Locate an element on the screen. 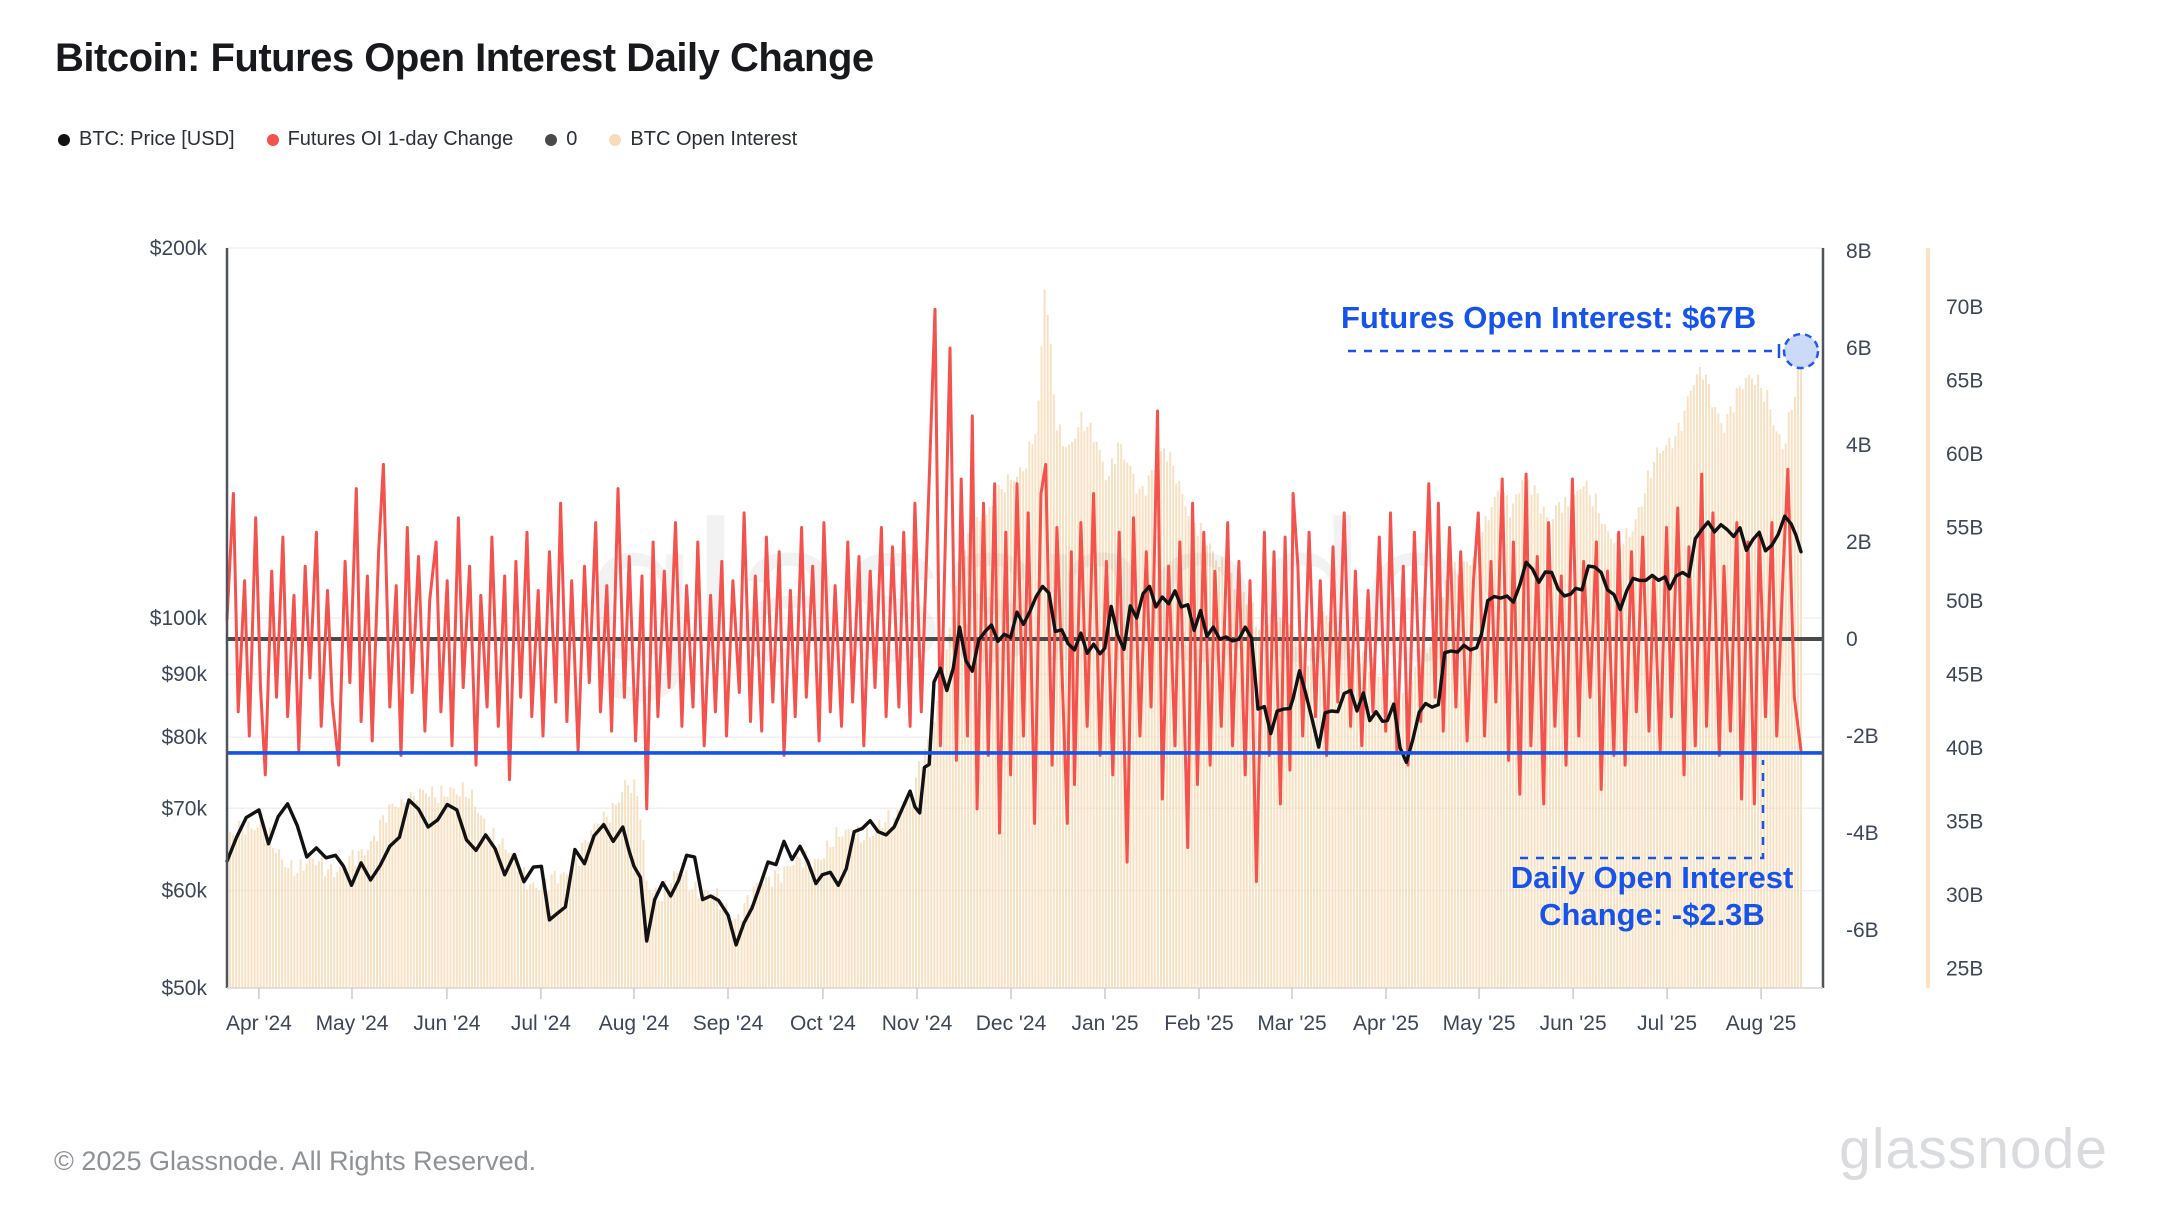 The width and height of the screenshot is (2160, 1215). legend-item-0: BTC: Price [USD] is located at coordinates (146, 139).